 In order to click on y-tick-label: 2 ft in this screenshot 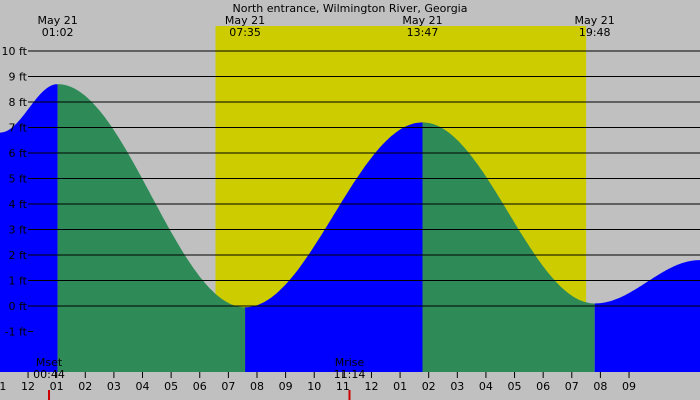, I will do `click(18, 255)`.